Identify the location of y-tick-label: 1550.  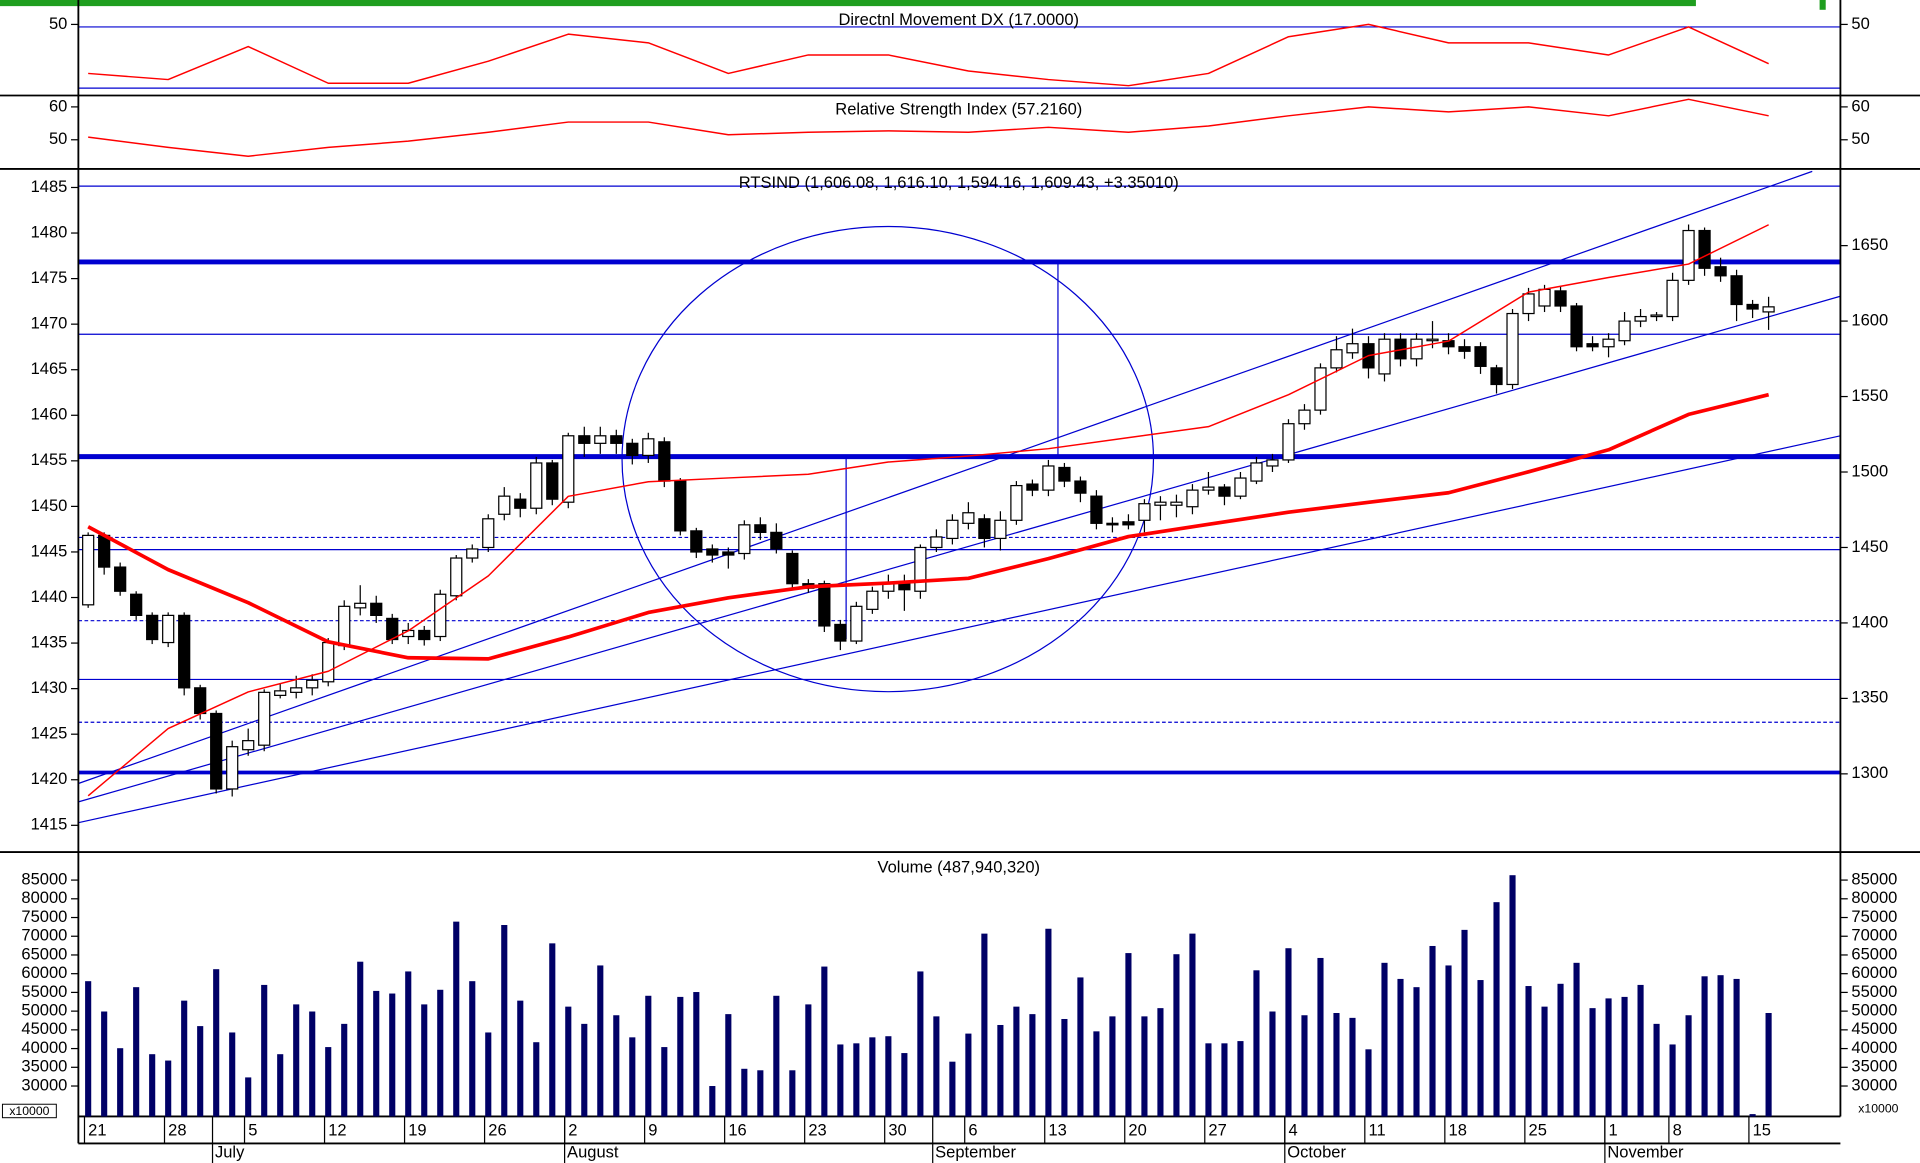
(1869, 395).